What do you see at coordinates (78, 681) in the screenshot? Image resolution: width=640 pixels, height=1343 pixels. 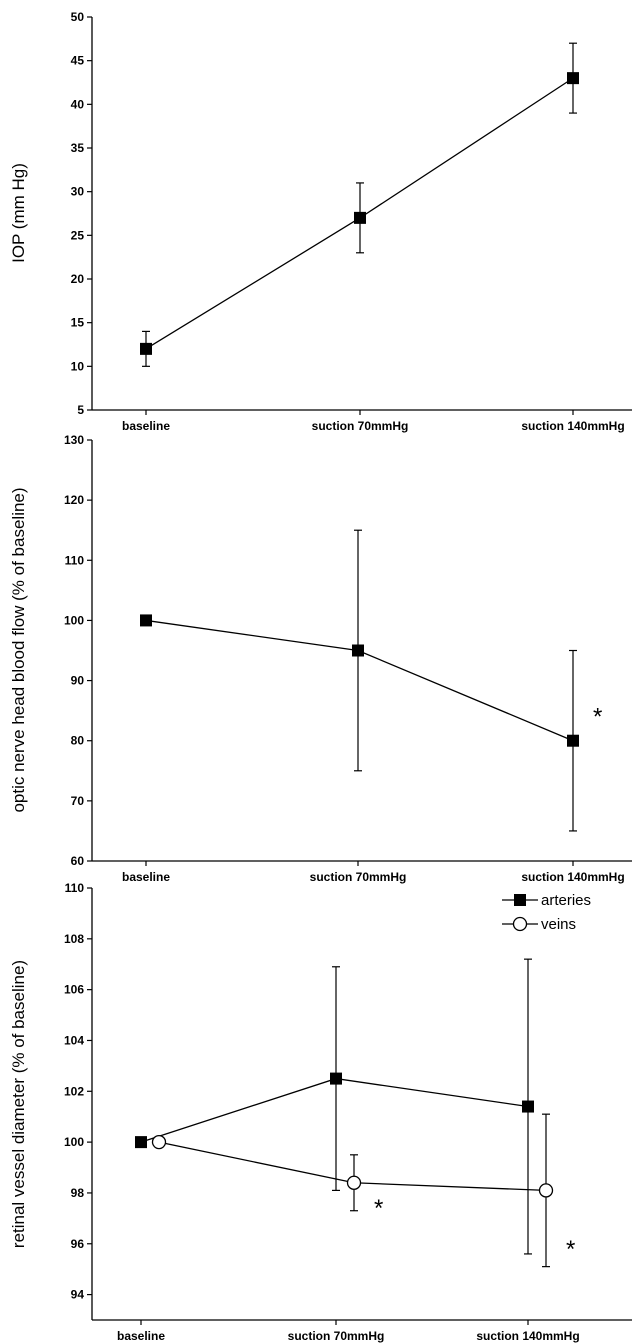 I see `y-tick-label: 90` at bounding box center [78, 681].